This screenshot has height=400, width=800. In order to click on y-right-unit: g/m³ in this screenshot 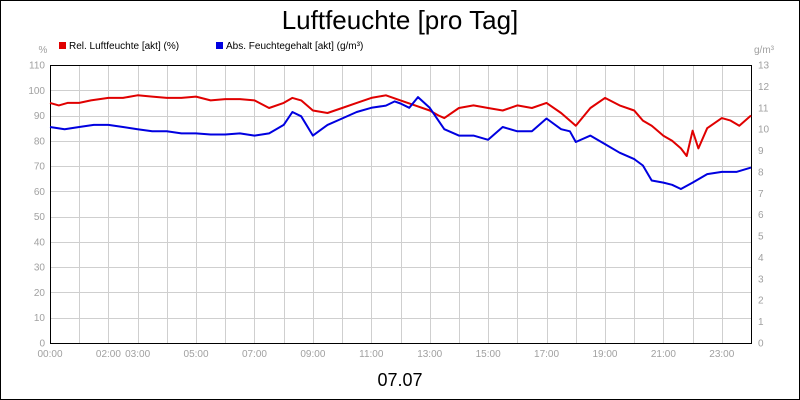, I will do `click(764, 50)`.